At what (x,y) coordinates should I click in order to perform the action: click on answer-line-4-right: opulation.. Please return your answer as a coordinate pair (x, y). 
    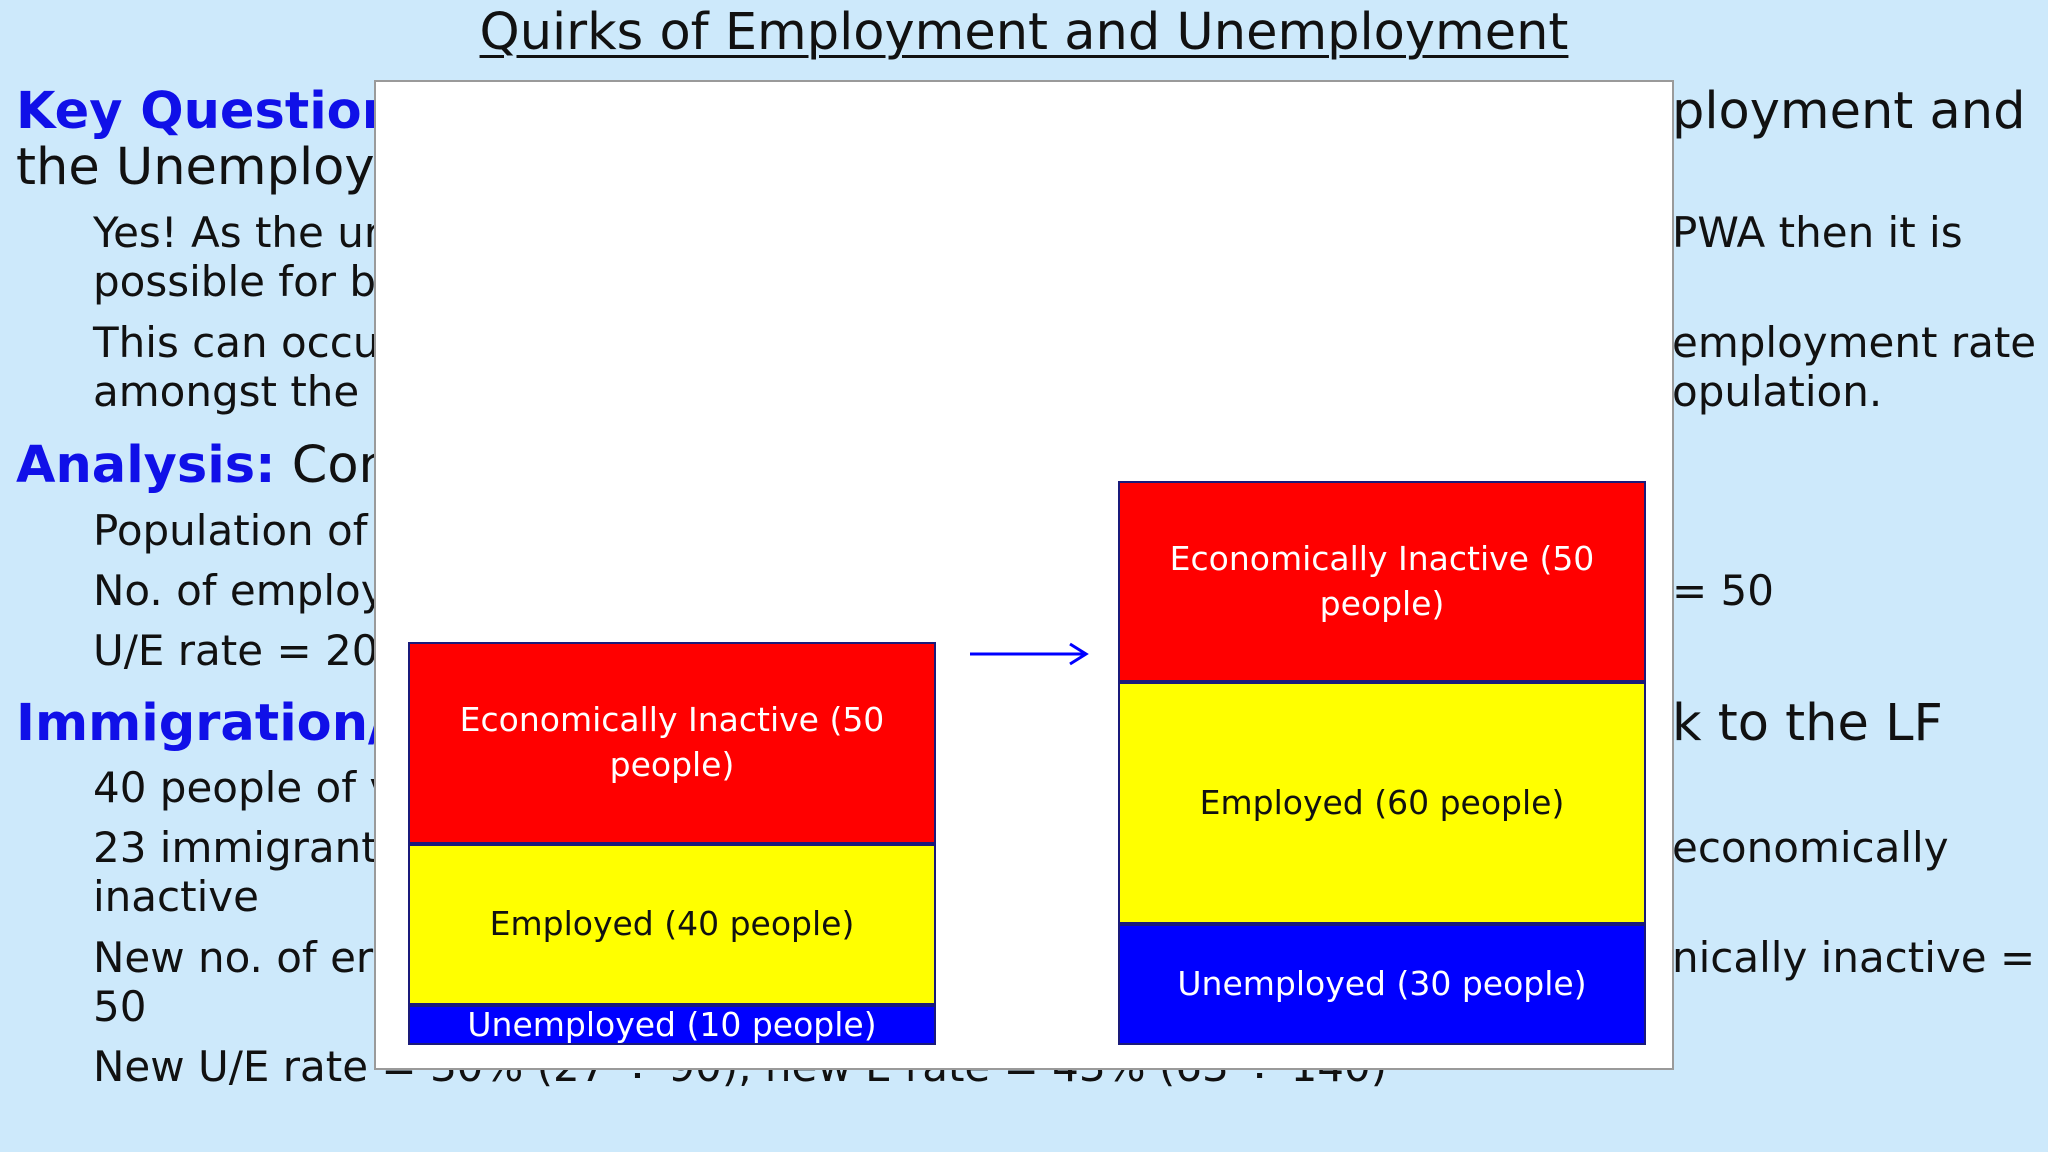
    Looking at the image, I should click on (1777, 391).